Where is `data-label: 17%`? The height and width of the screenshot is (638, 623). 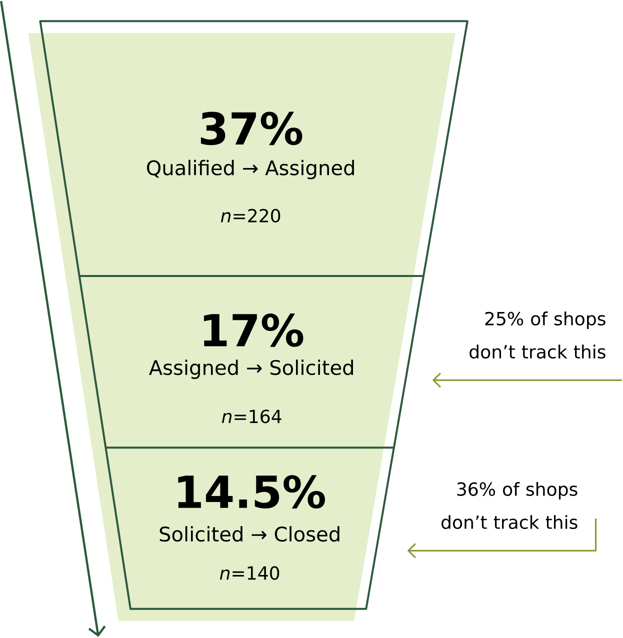 data-label: 17% is located at coordinates (254, 330).